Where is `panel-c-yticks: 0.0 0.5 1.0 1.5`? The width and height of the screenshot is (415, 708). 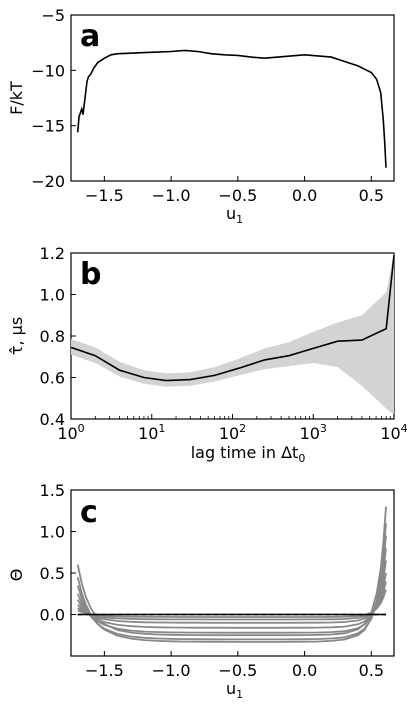 panel-c-yticks: 0.0 0.5 1.0 1.5 is located at coordinates (58, 553).